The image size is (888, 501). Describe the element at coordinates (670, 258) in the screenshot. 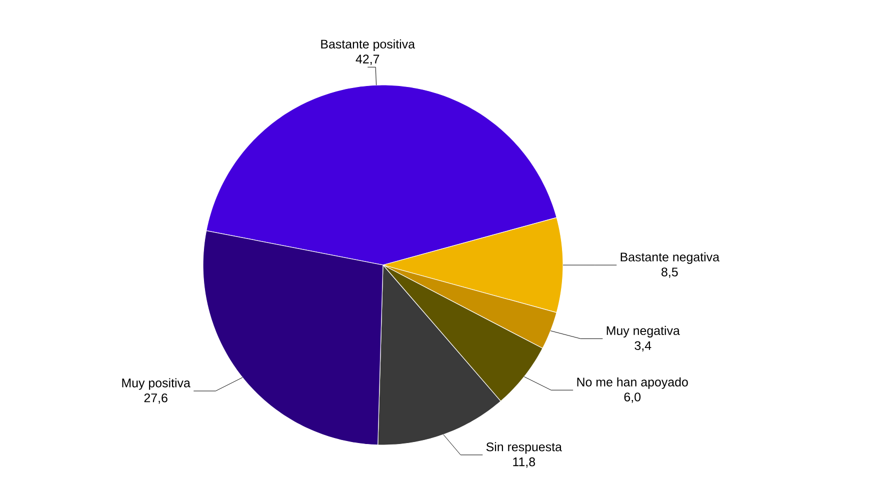

I see `slice-label: Bastante negativa` at that location.